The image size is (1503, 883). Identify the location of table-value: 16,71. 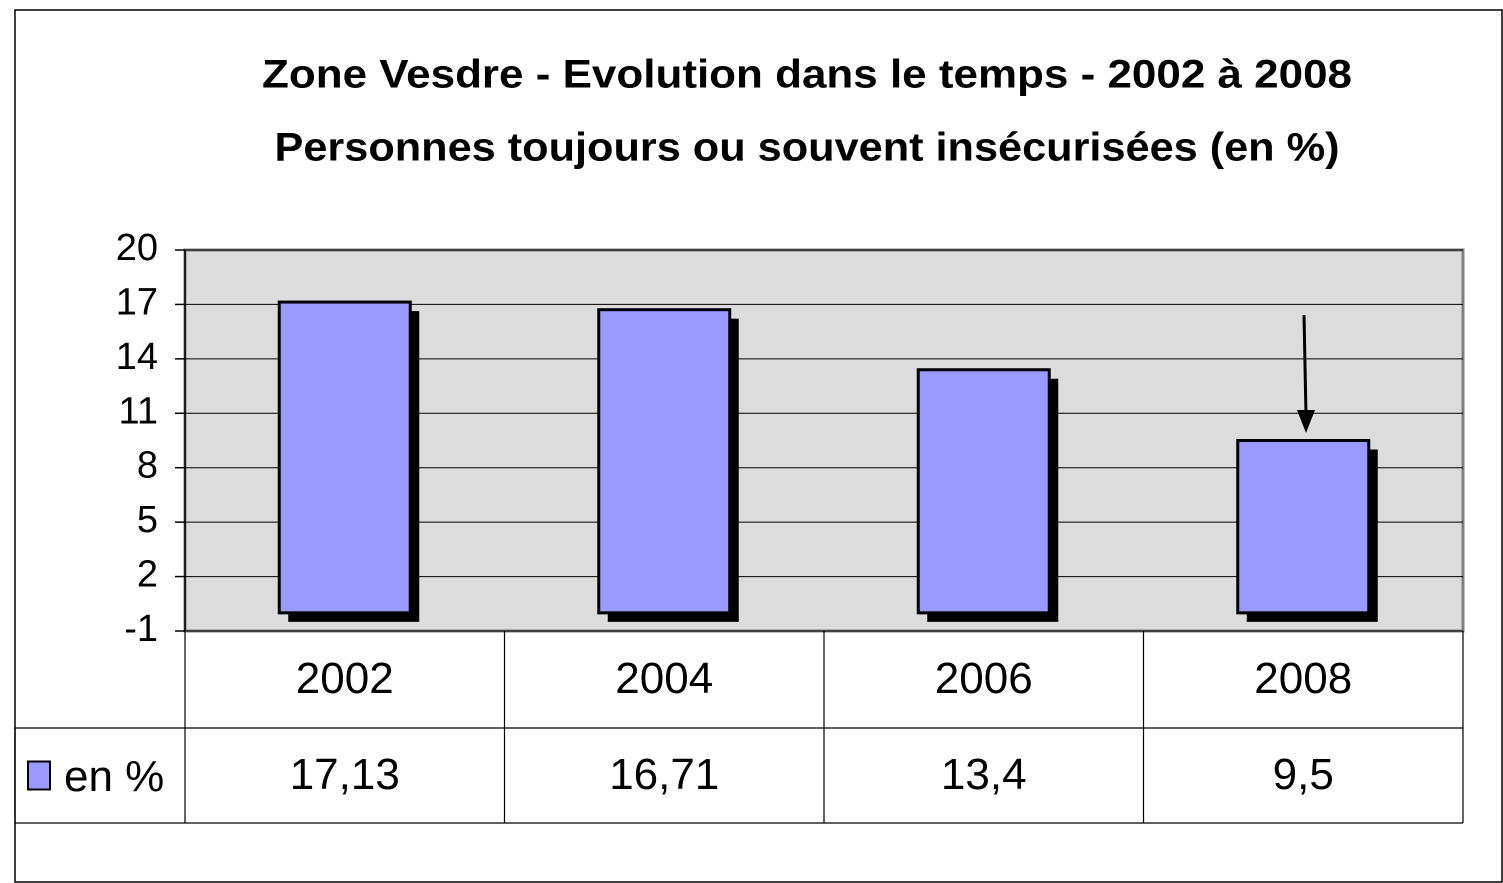
(664, 774).